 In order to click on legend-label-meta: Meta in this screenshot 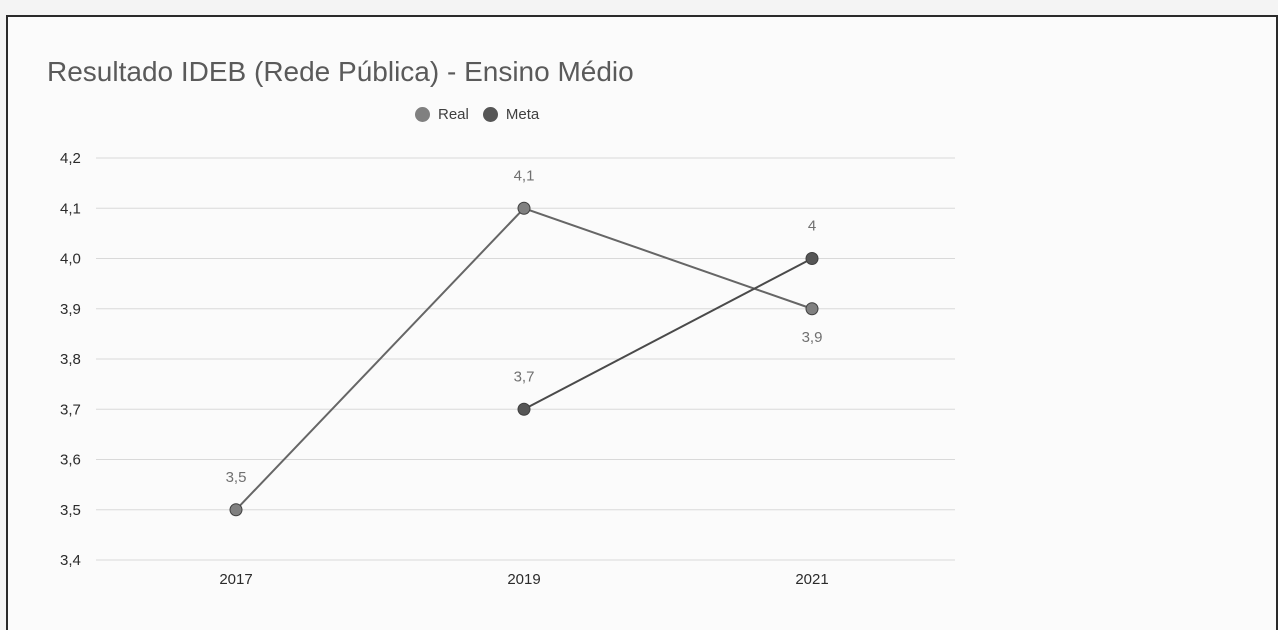, I will do `click(522, 114)`.